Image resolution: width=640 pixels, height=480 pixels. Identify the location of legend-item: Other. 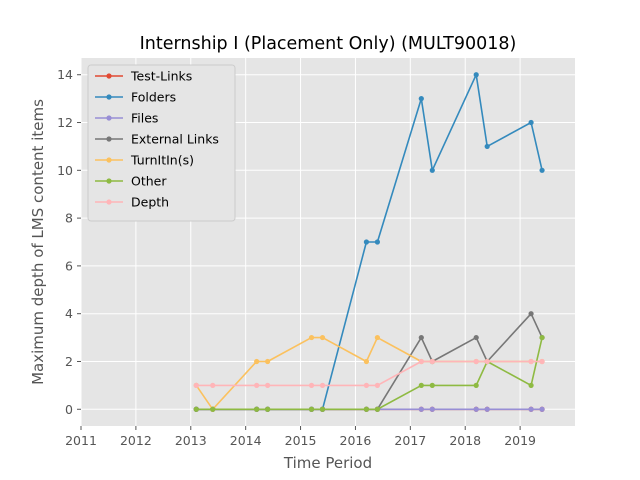
(131, 181).